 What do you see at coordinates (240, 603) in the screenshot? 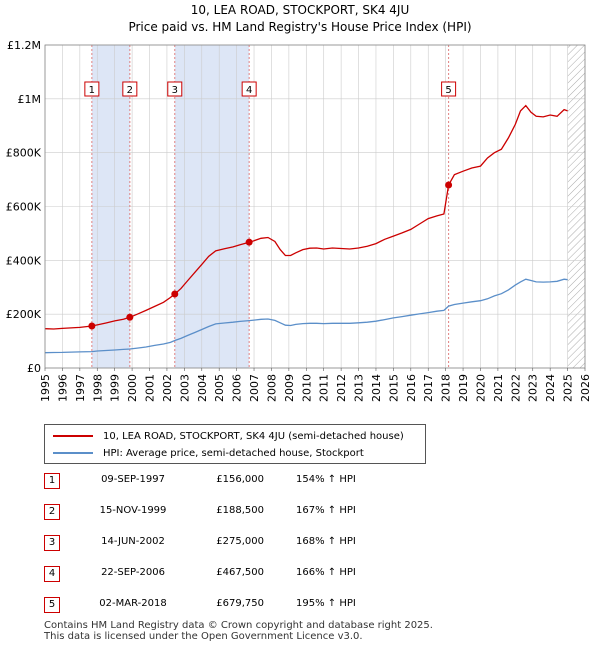
I see `transaction-price: £679,750` at bounding box center [240, 603].